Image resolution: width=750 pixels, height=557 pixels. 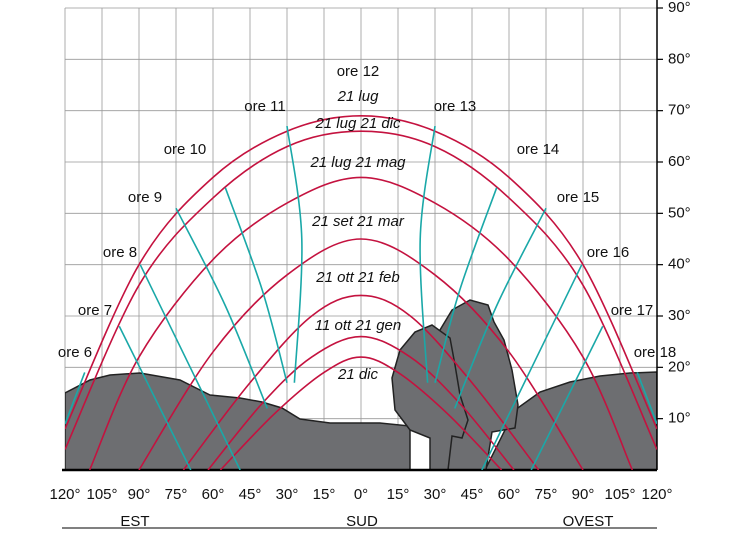 What do you see at coordinates (578, 197) in the screenshot?
I see `hour-label: ore 15` at bounding box center [578, 197].